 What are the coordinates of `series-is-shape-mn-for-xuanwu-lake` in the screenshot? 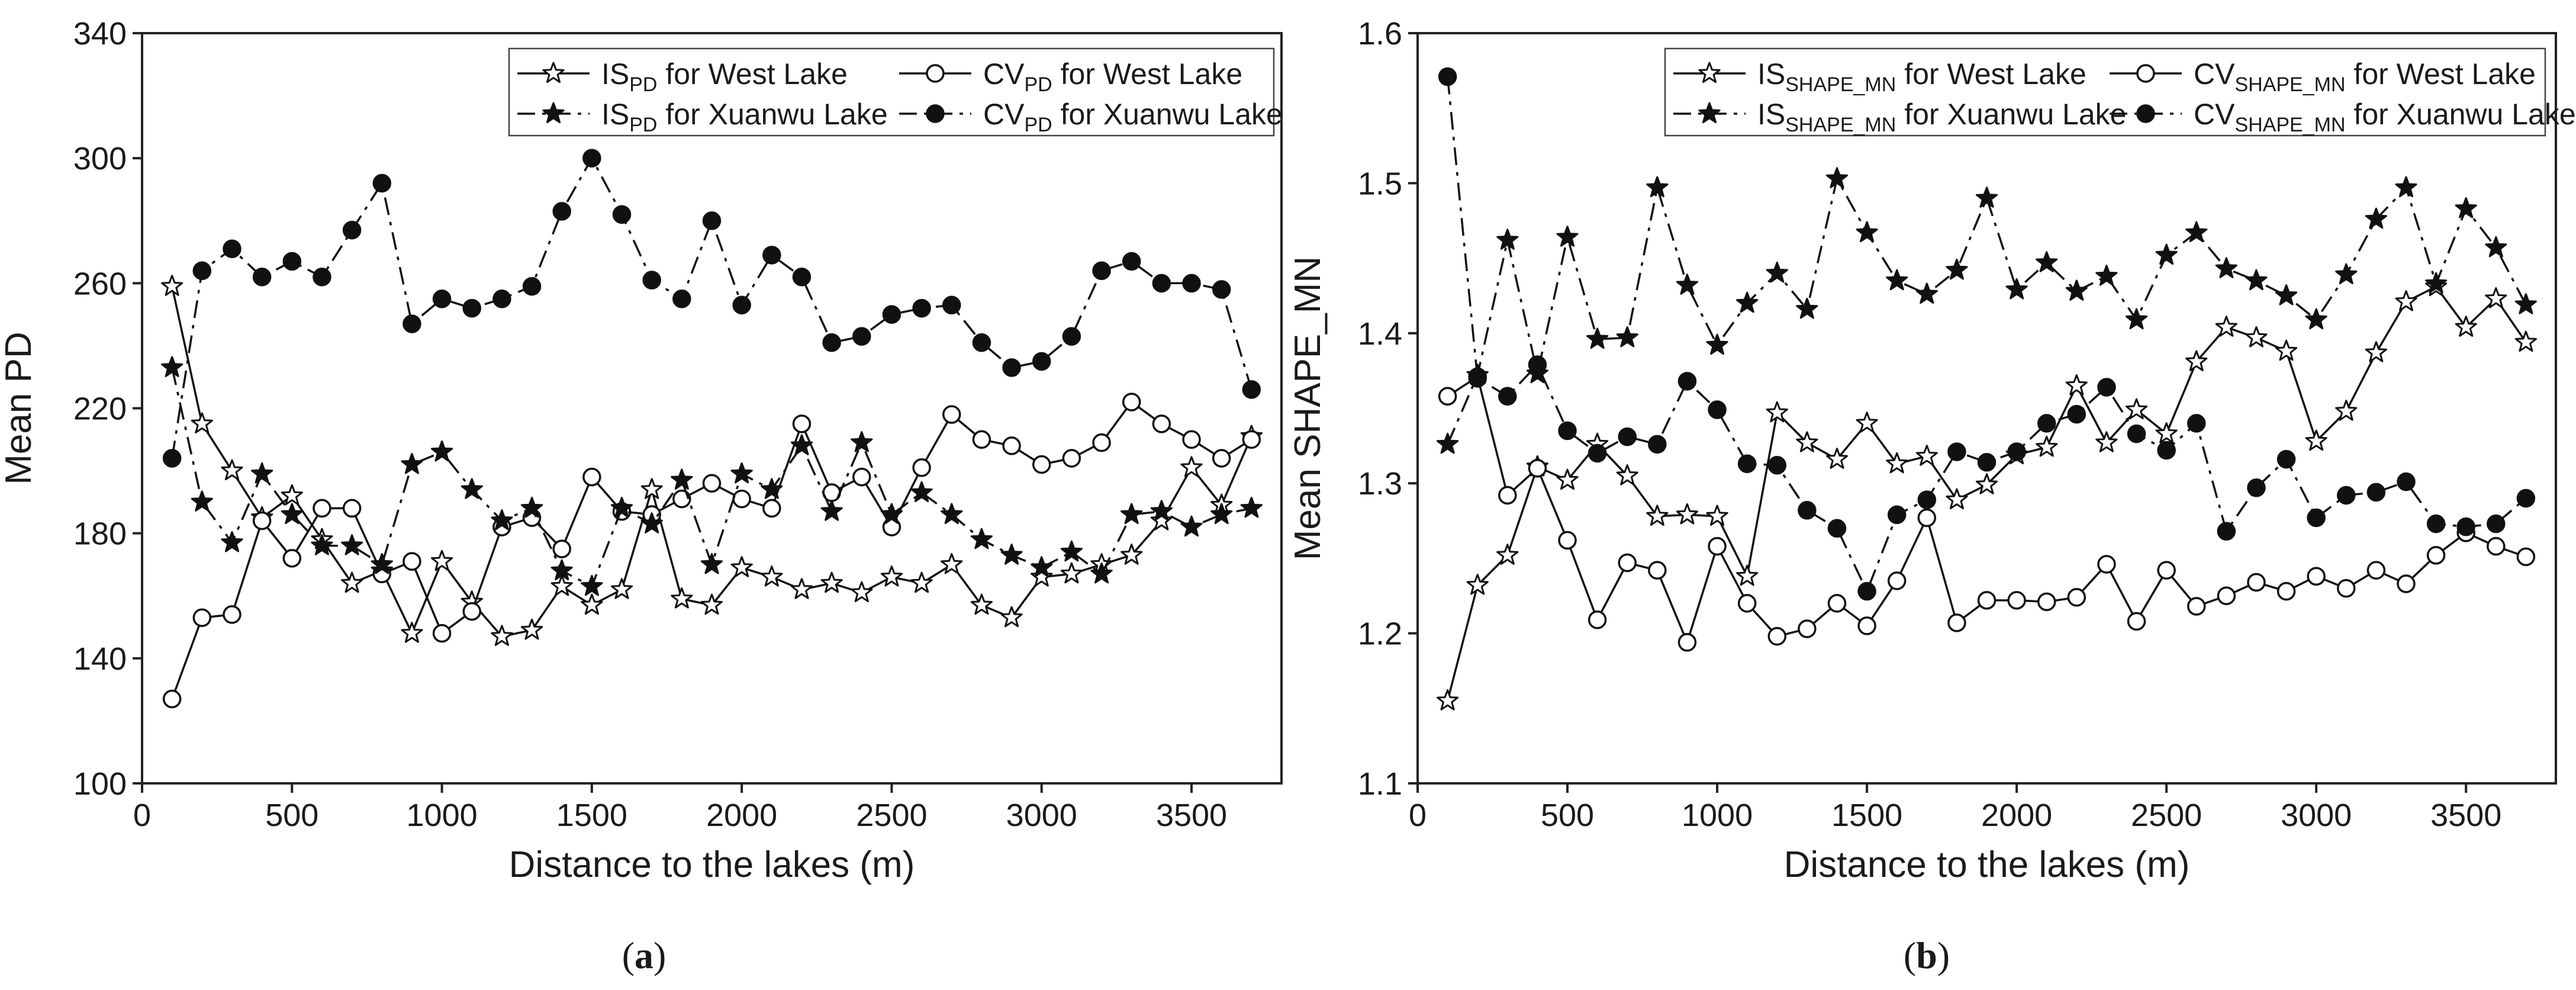 It's located at (1987, 310).